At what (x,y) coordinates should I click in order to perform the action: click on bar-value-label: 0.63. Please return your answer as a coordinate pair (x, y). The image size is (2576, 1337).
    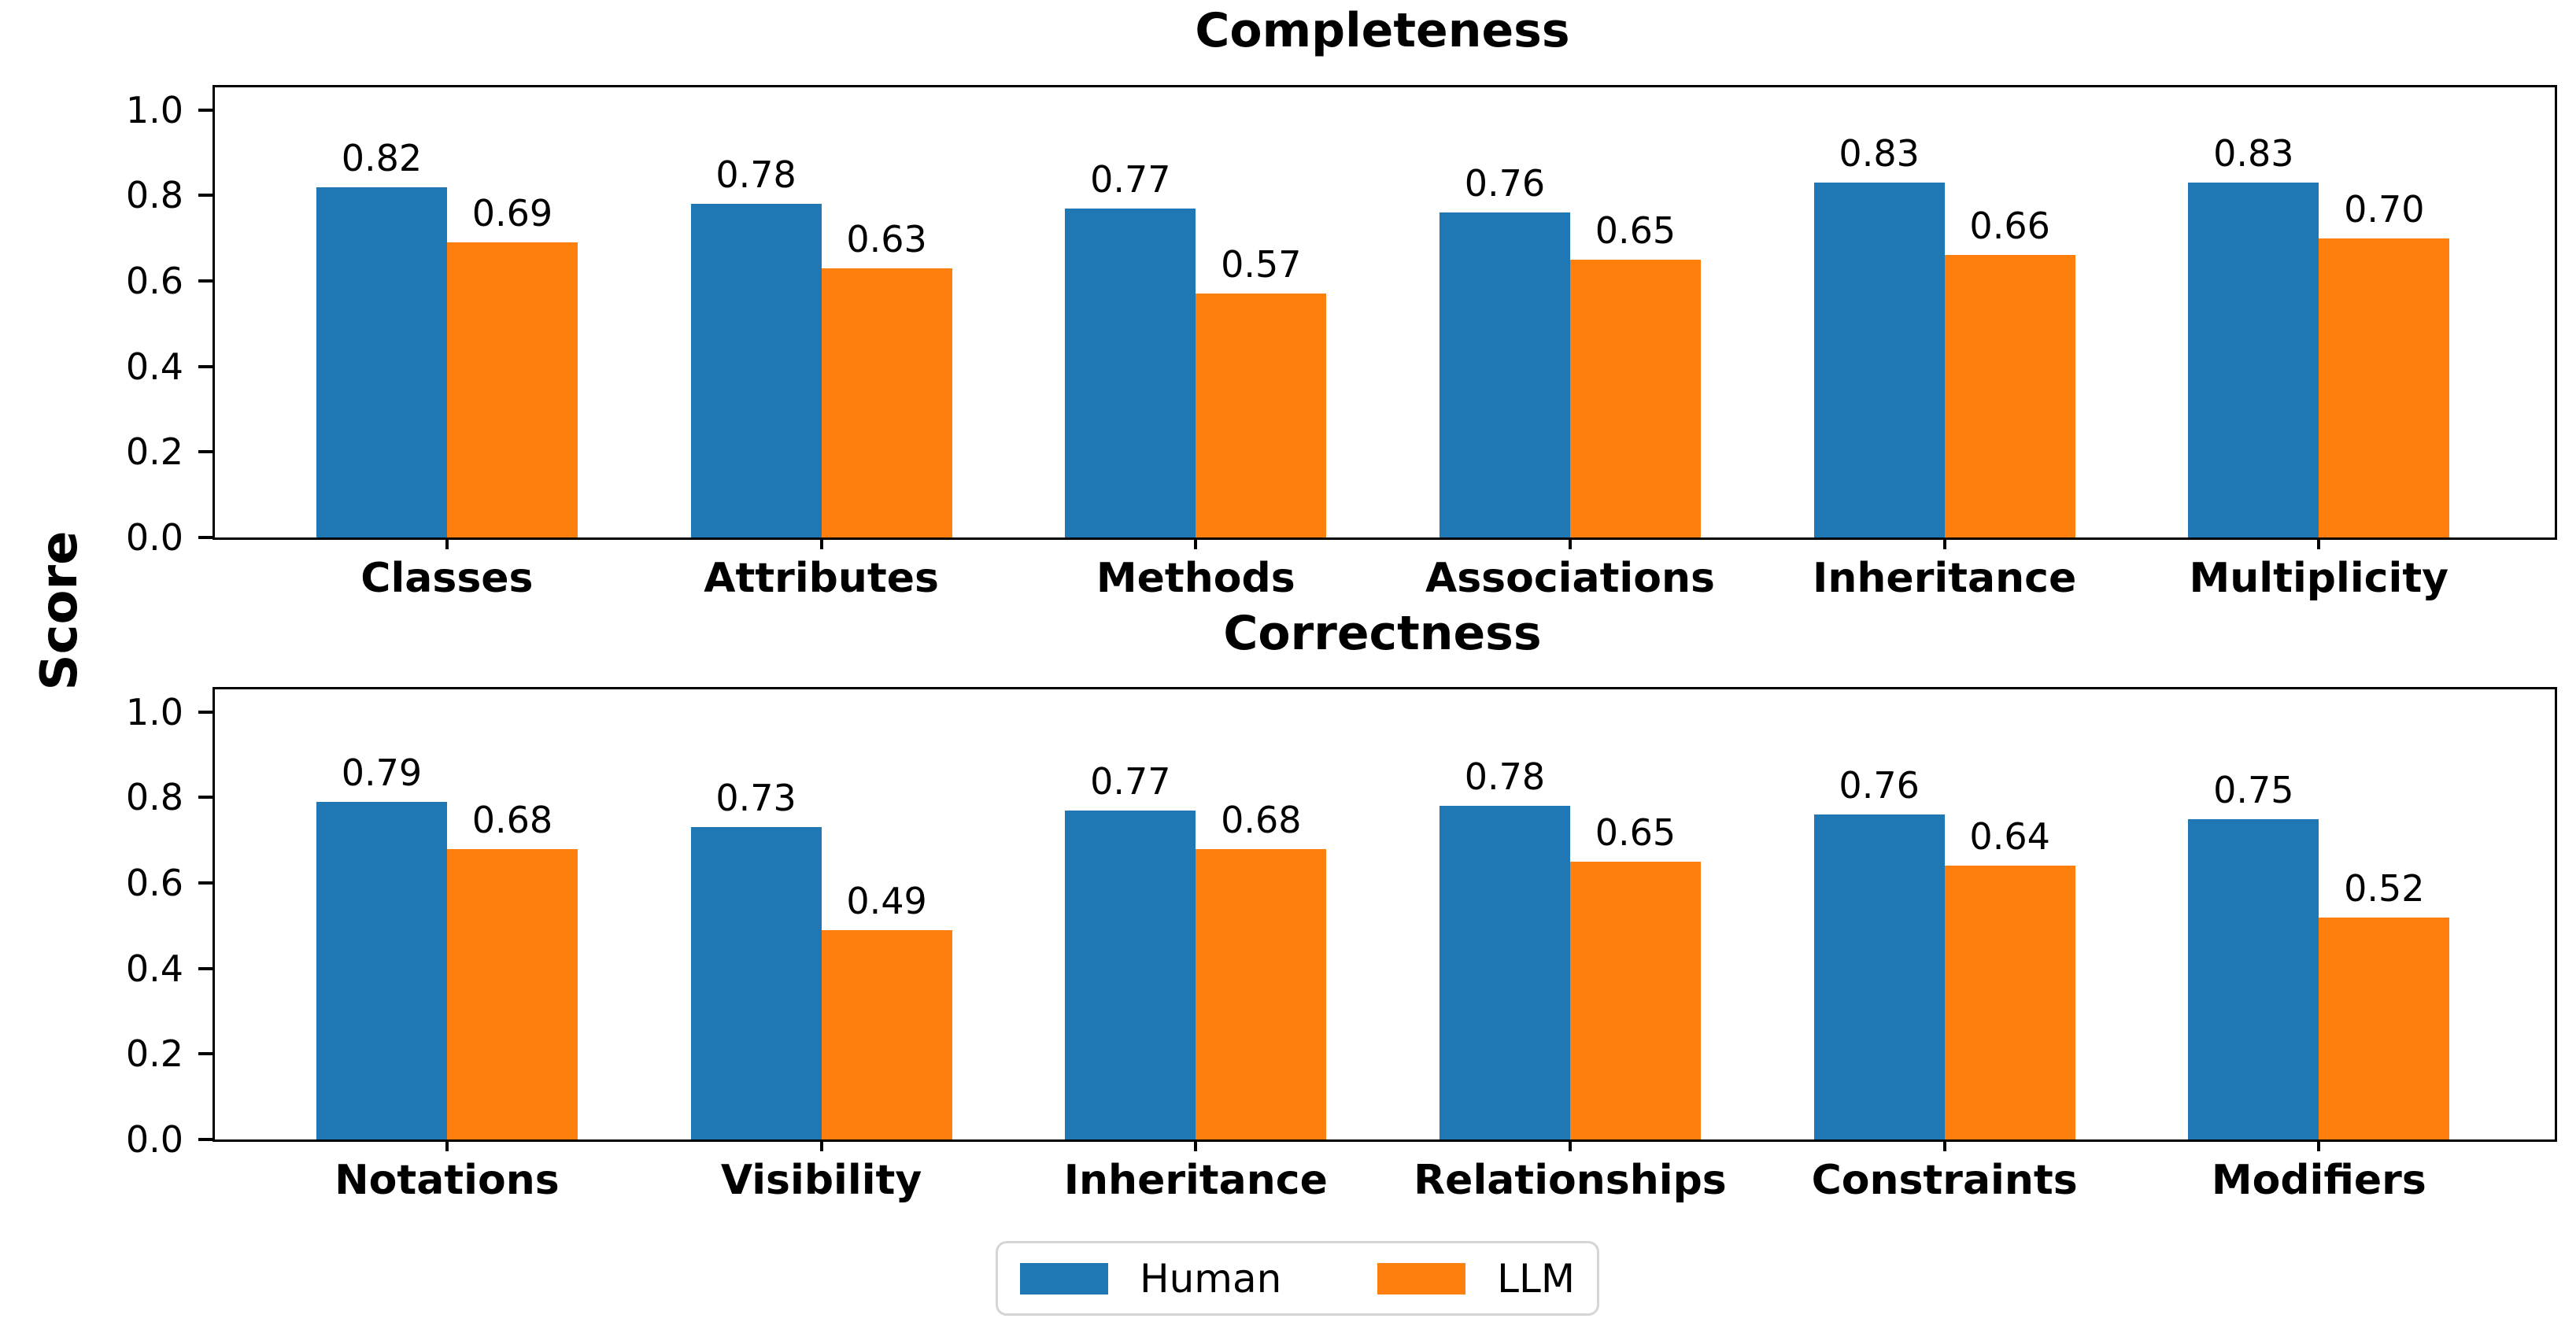
    Looking at the image, I should click on (887, 238).